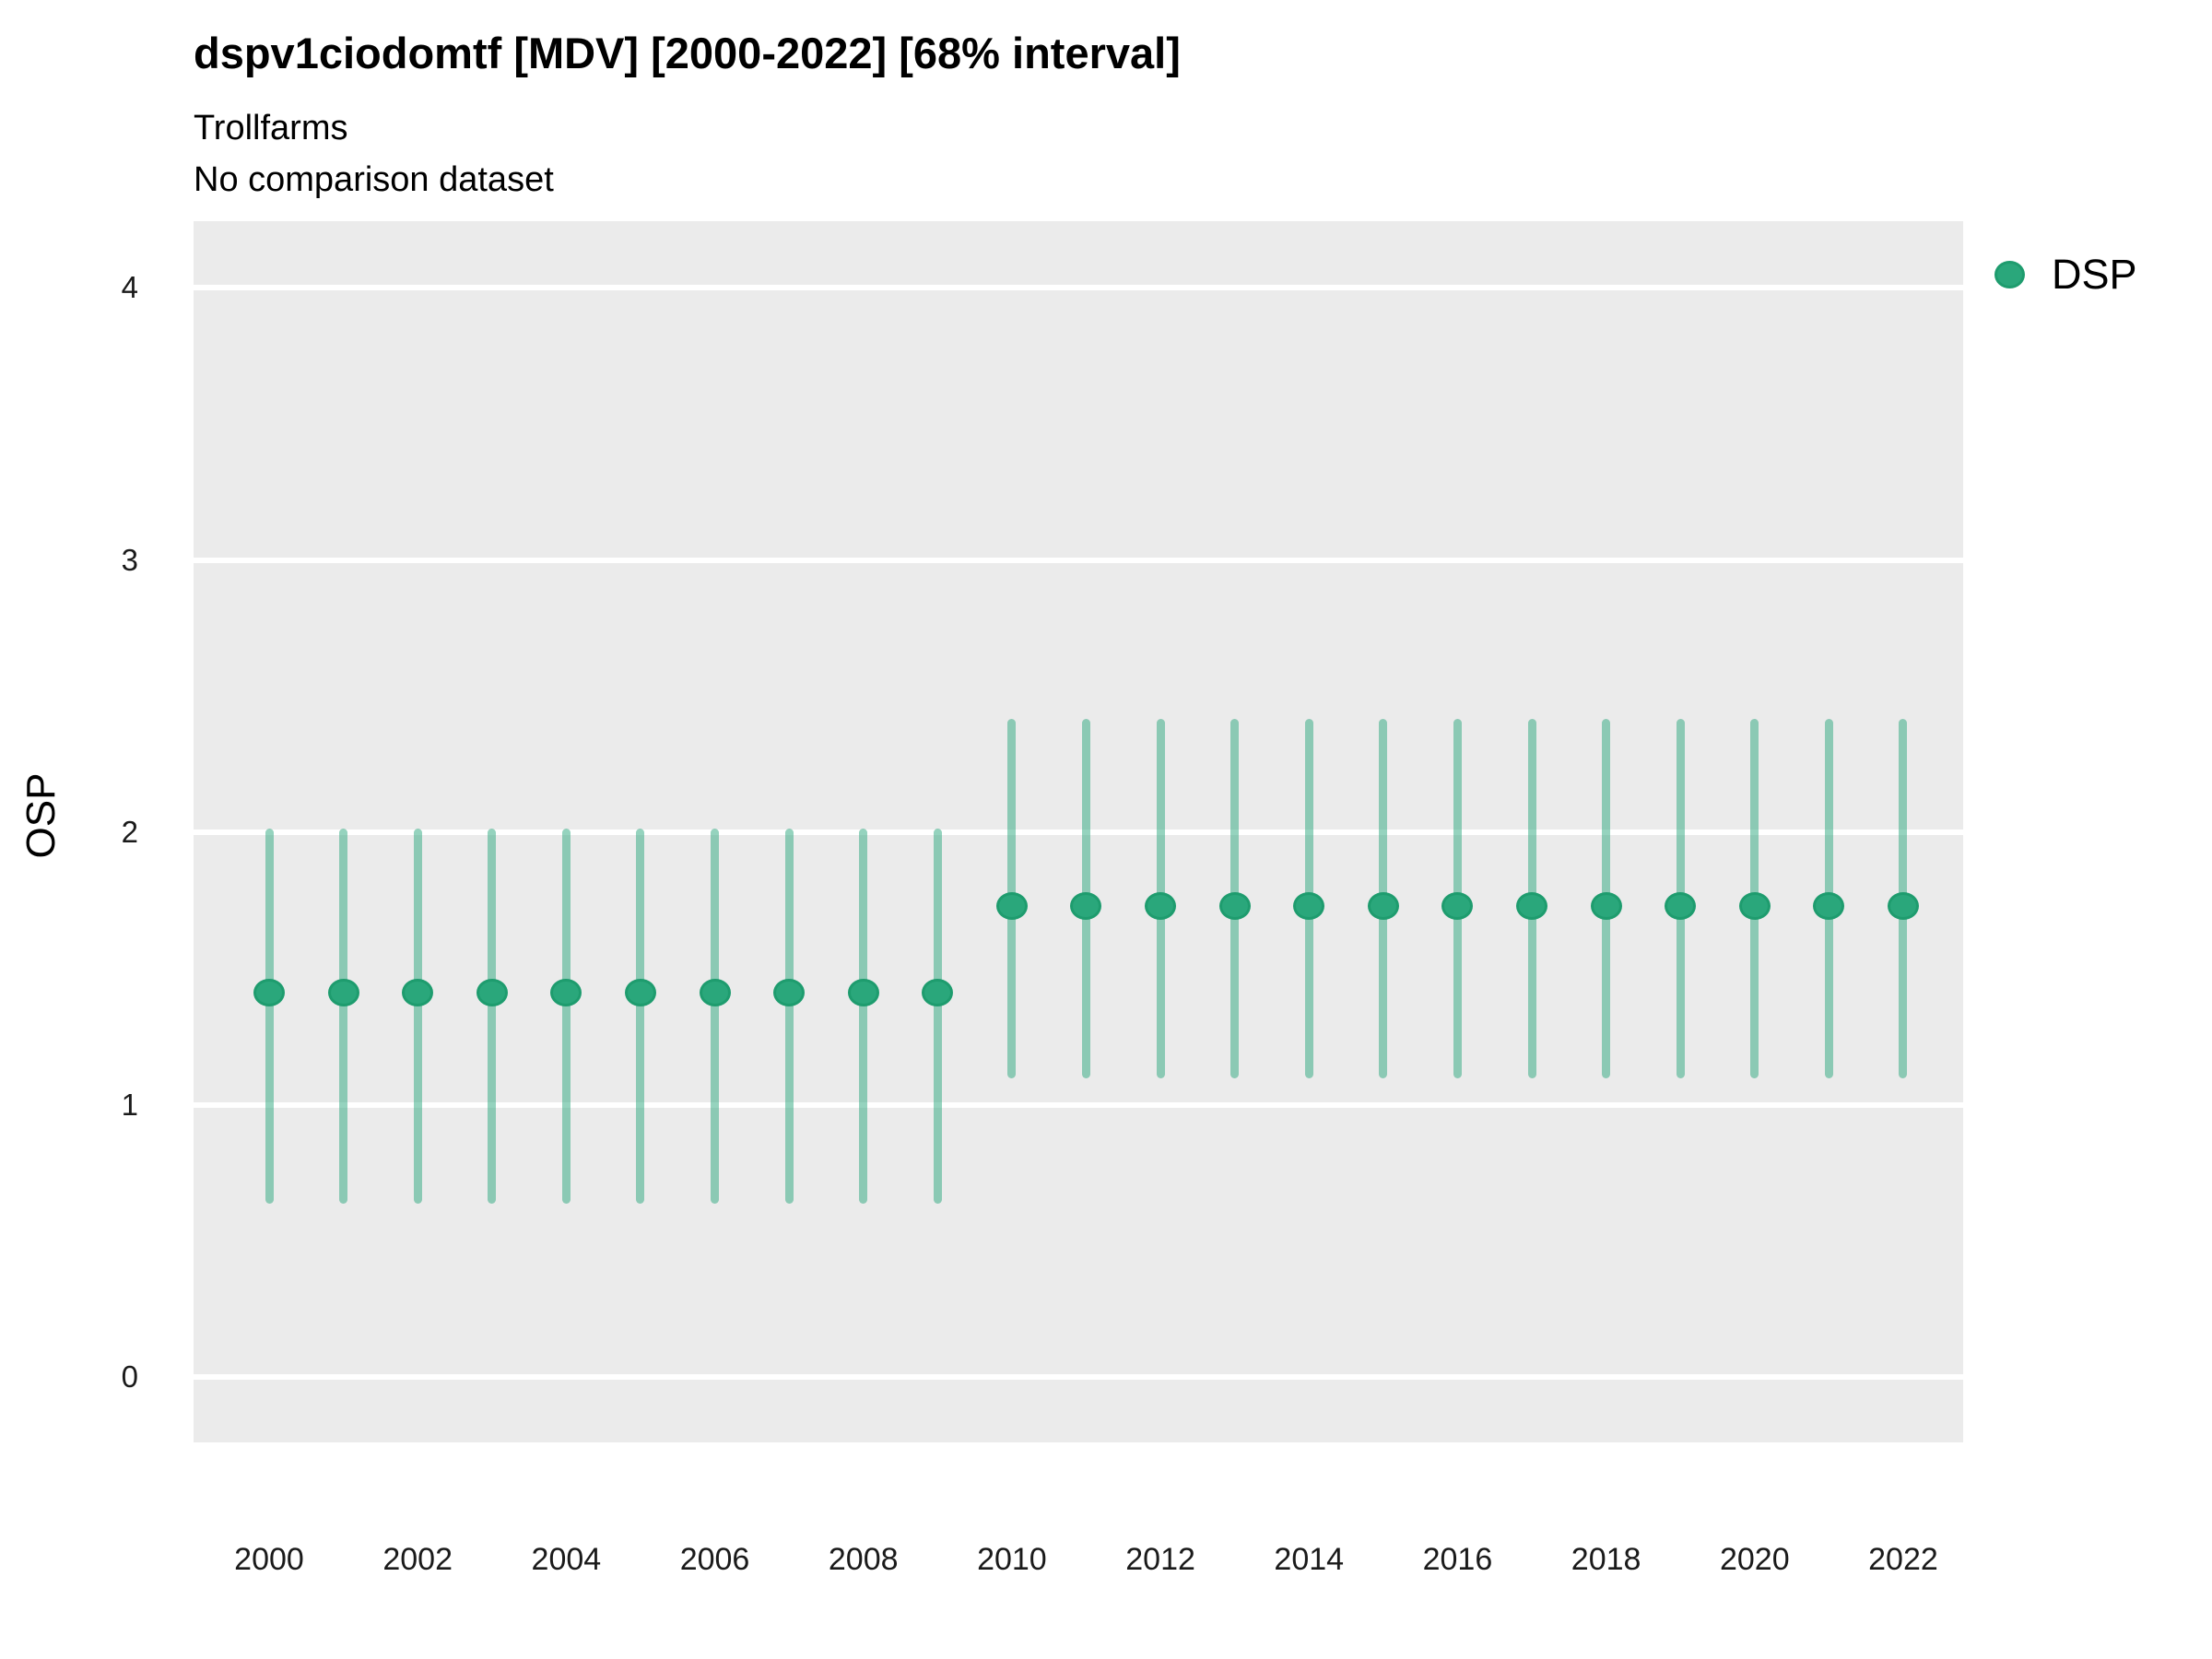 This screenshot has height=1659, width=2212. Describe the element at coordinates (129, 1376) in the screenshot. I see `y-tick-label: 0` at that location.